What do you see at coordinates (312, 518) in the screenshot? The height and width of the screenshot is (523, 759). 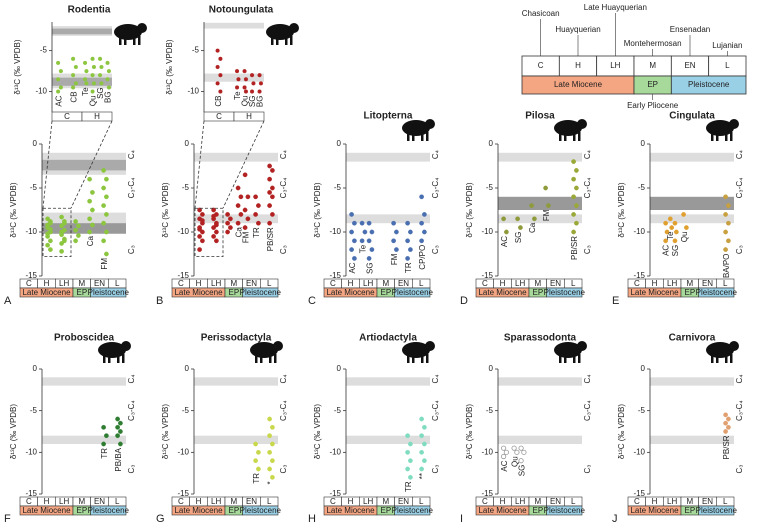 I see `panel-letter: H` at bounding box center [312, 518].